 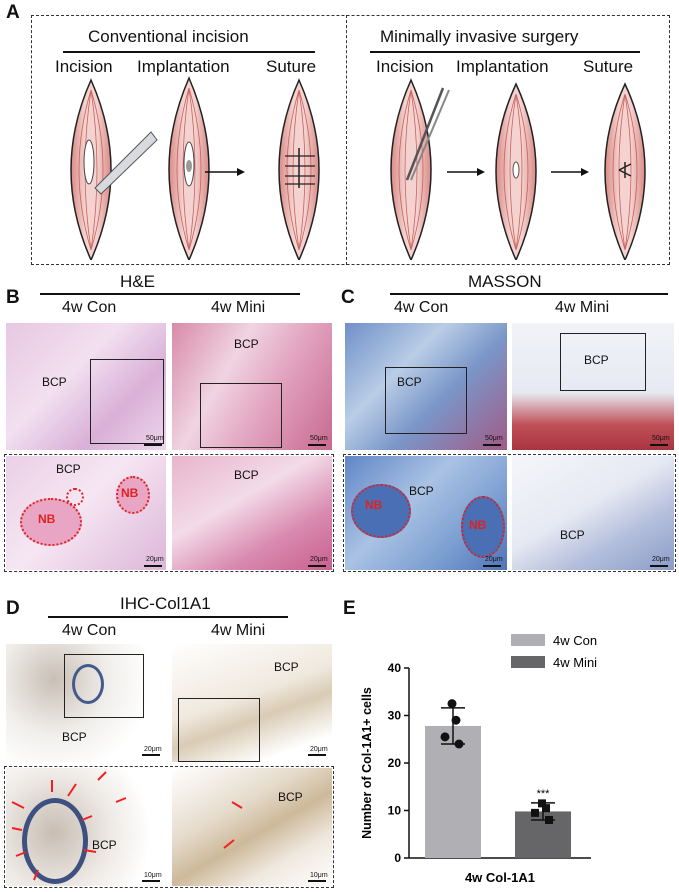 I want to click on panel-label-b: B, so click(x=13, y=297).